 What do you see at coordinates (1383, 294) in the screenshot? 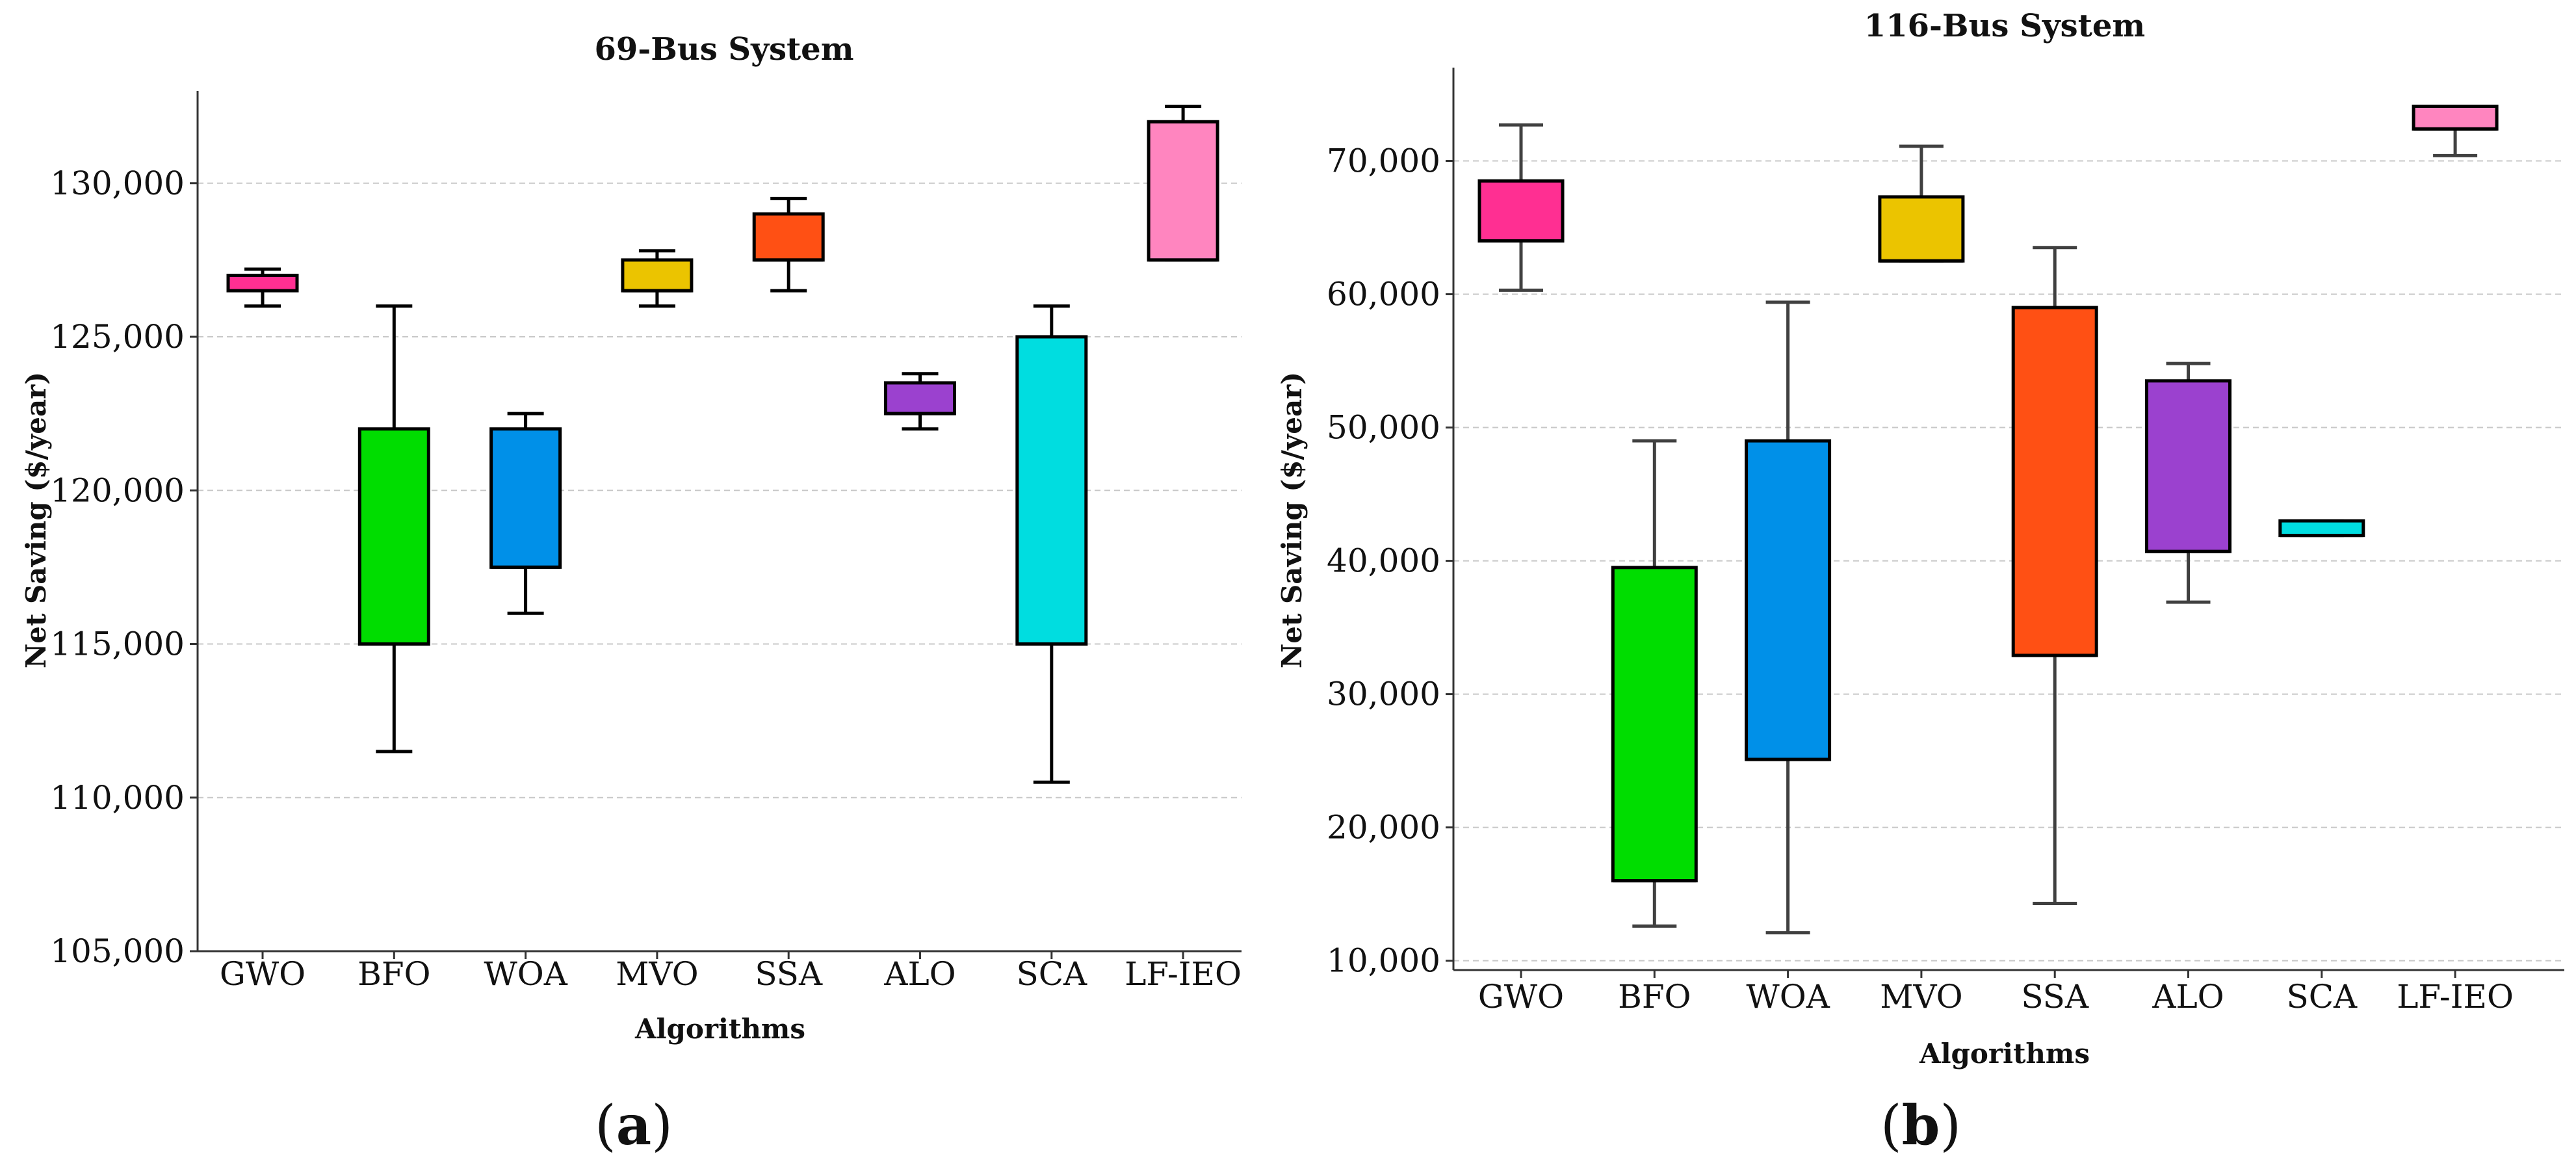
I see `y-tick-label: 60,000` at bounding box center [1383, 294].